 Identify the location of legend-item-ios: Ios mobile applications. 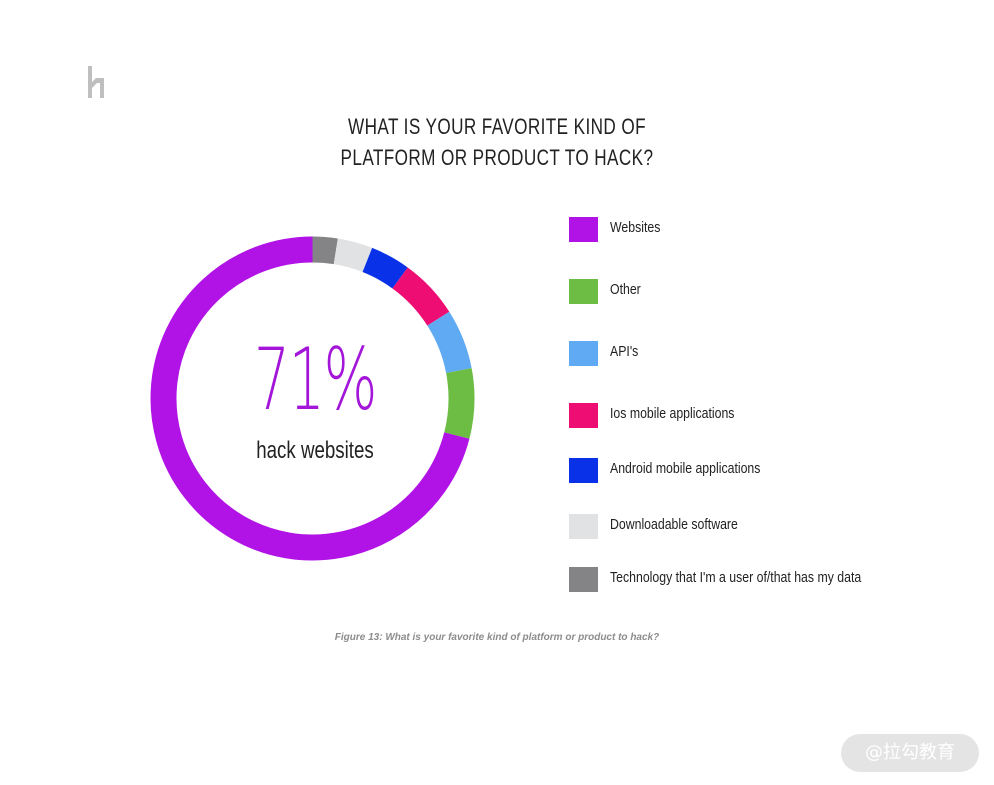
(759, 416).